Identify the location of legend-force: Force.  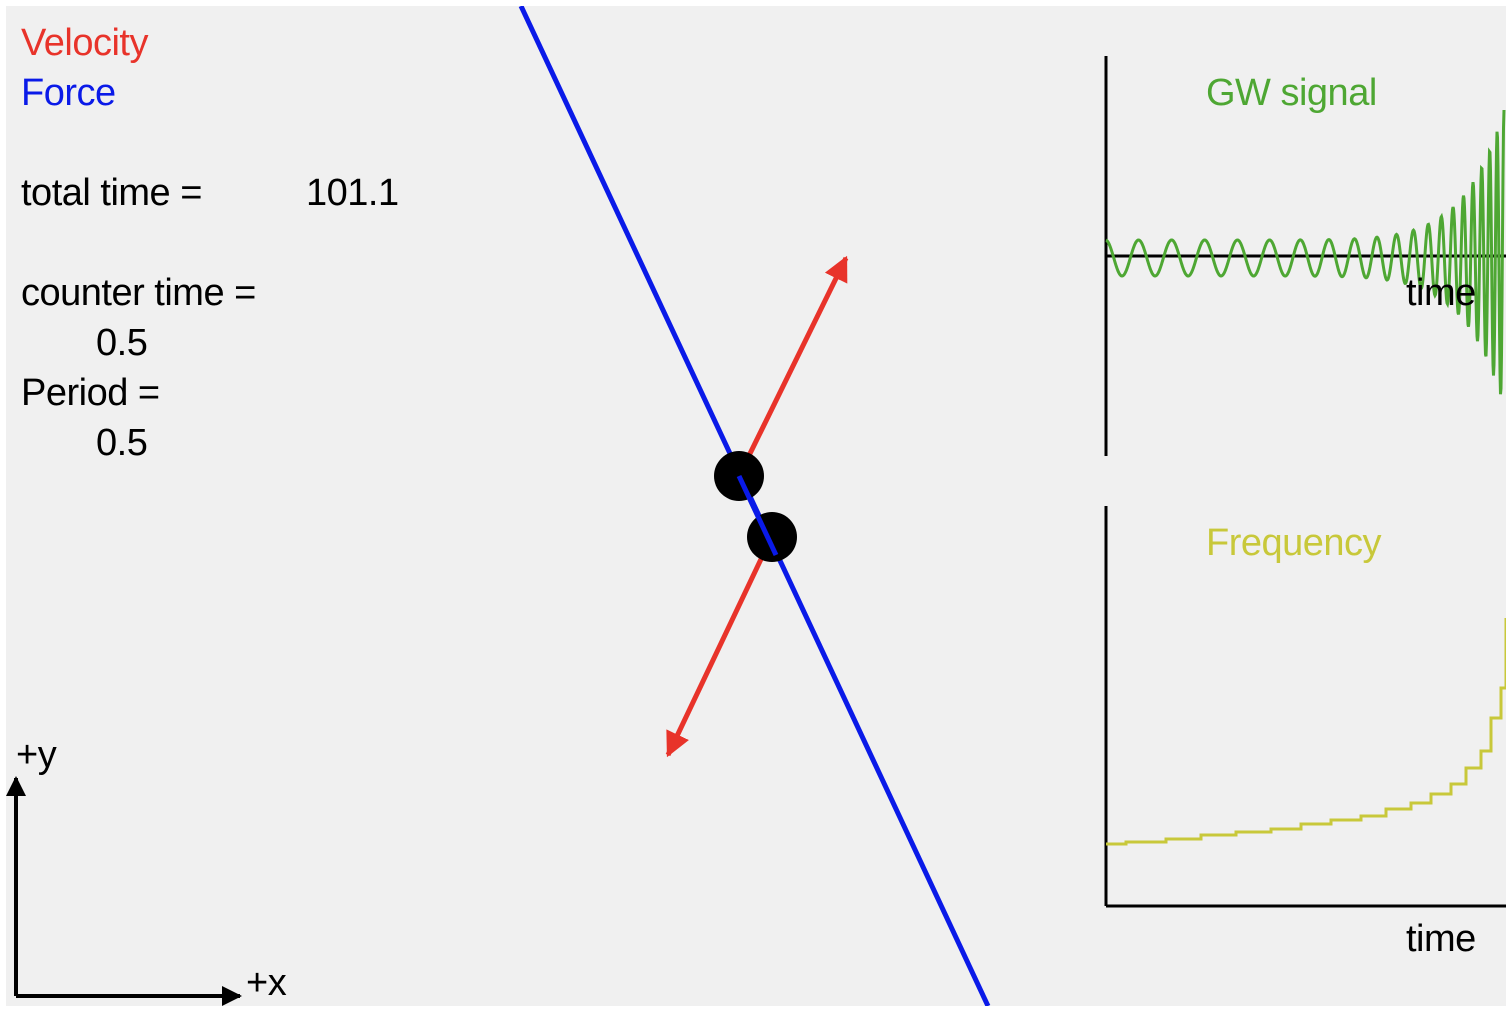
(68, 93).